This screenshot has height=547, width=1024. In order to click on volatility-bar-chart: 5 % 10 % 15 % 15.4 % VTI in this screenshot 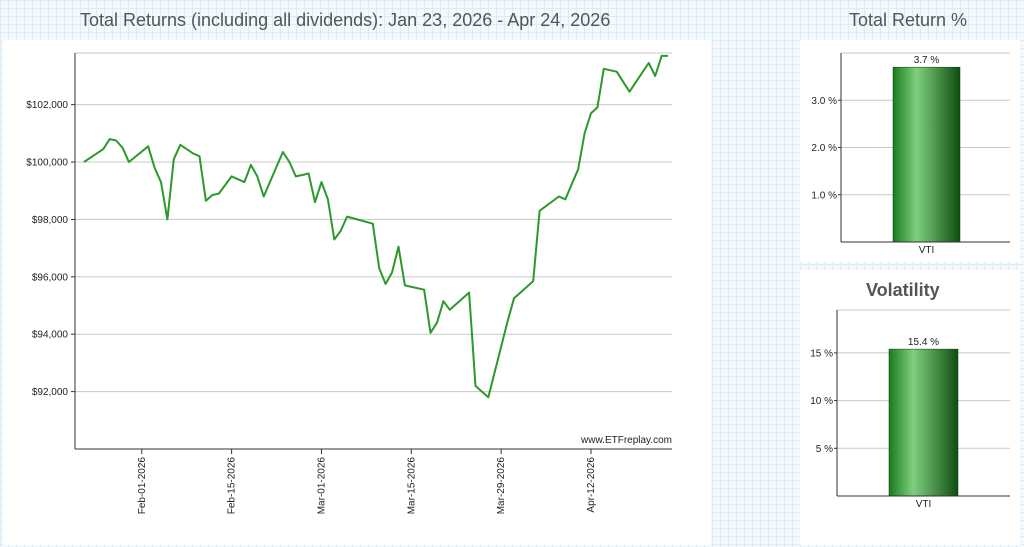, I will do `click(910, 409)`.